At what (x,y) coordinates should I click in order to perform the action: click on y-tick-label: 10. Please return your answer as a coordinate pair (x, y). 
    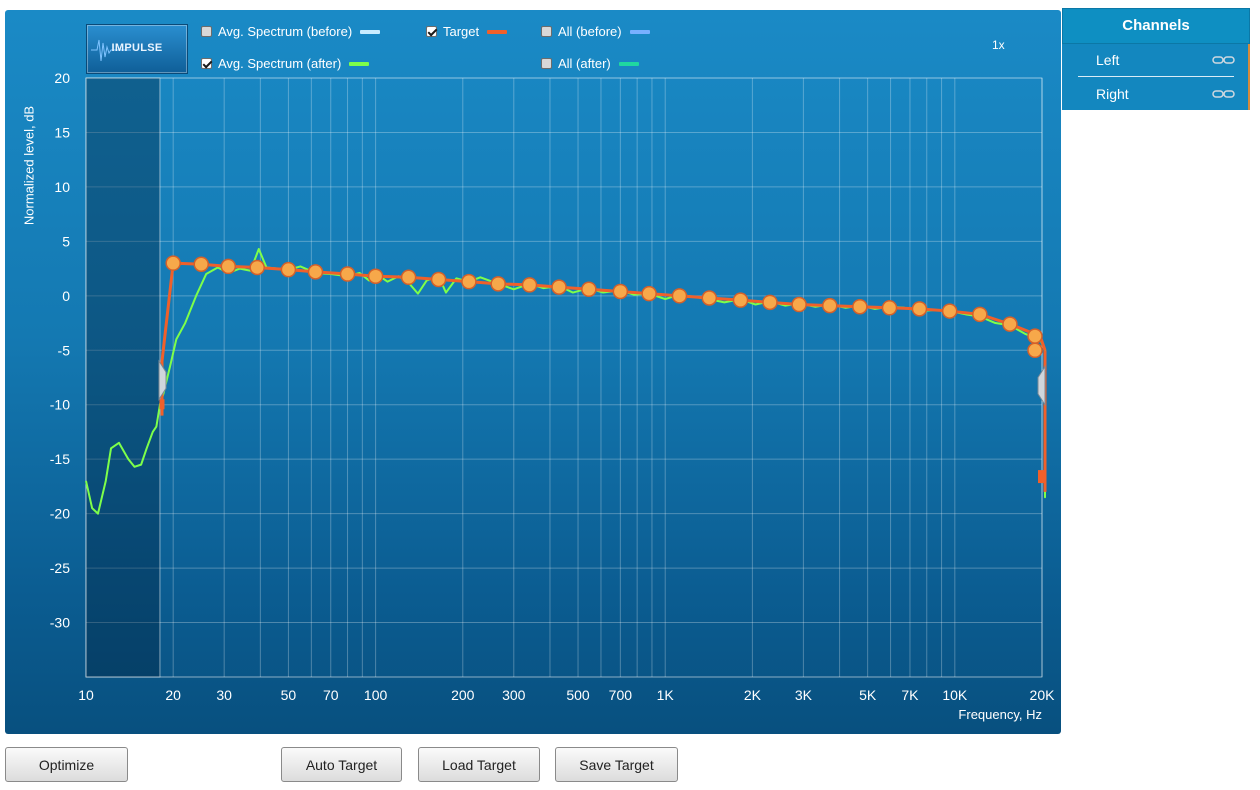
    Looking at the image, I should click on (62, 187).